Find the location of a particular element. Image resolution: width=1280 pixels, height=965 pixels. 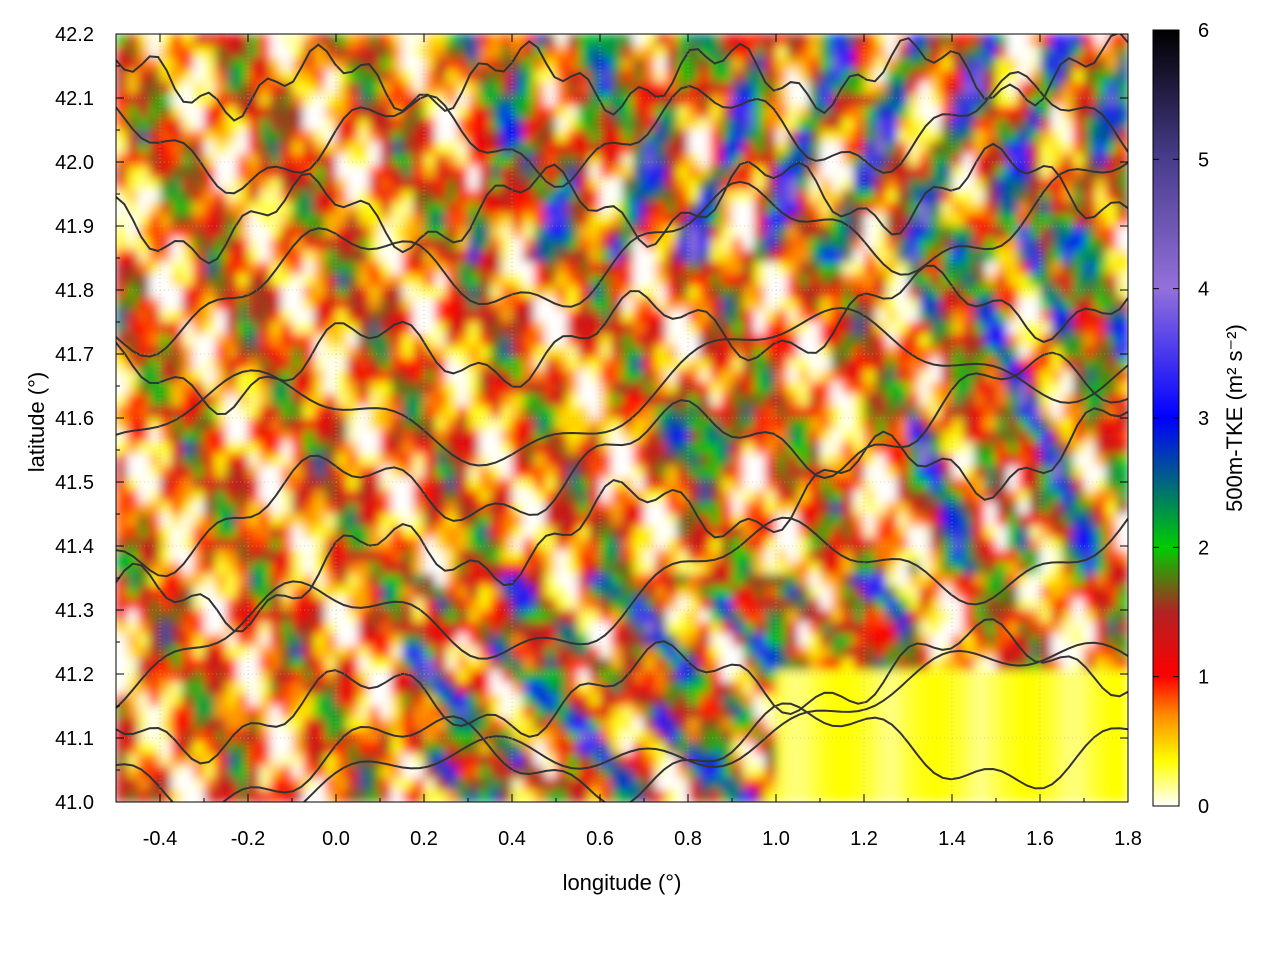

y-tick-label: 42.0 is located at coordinates (74, 163).